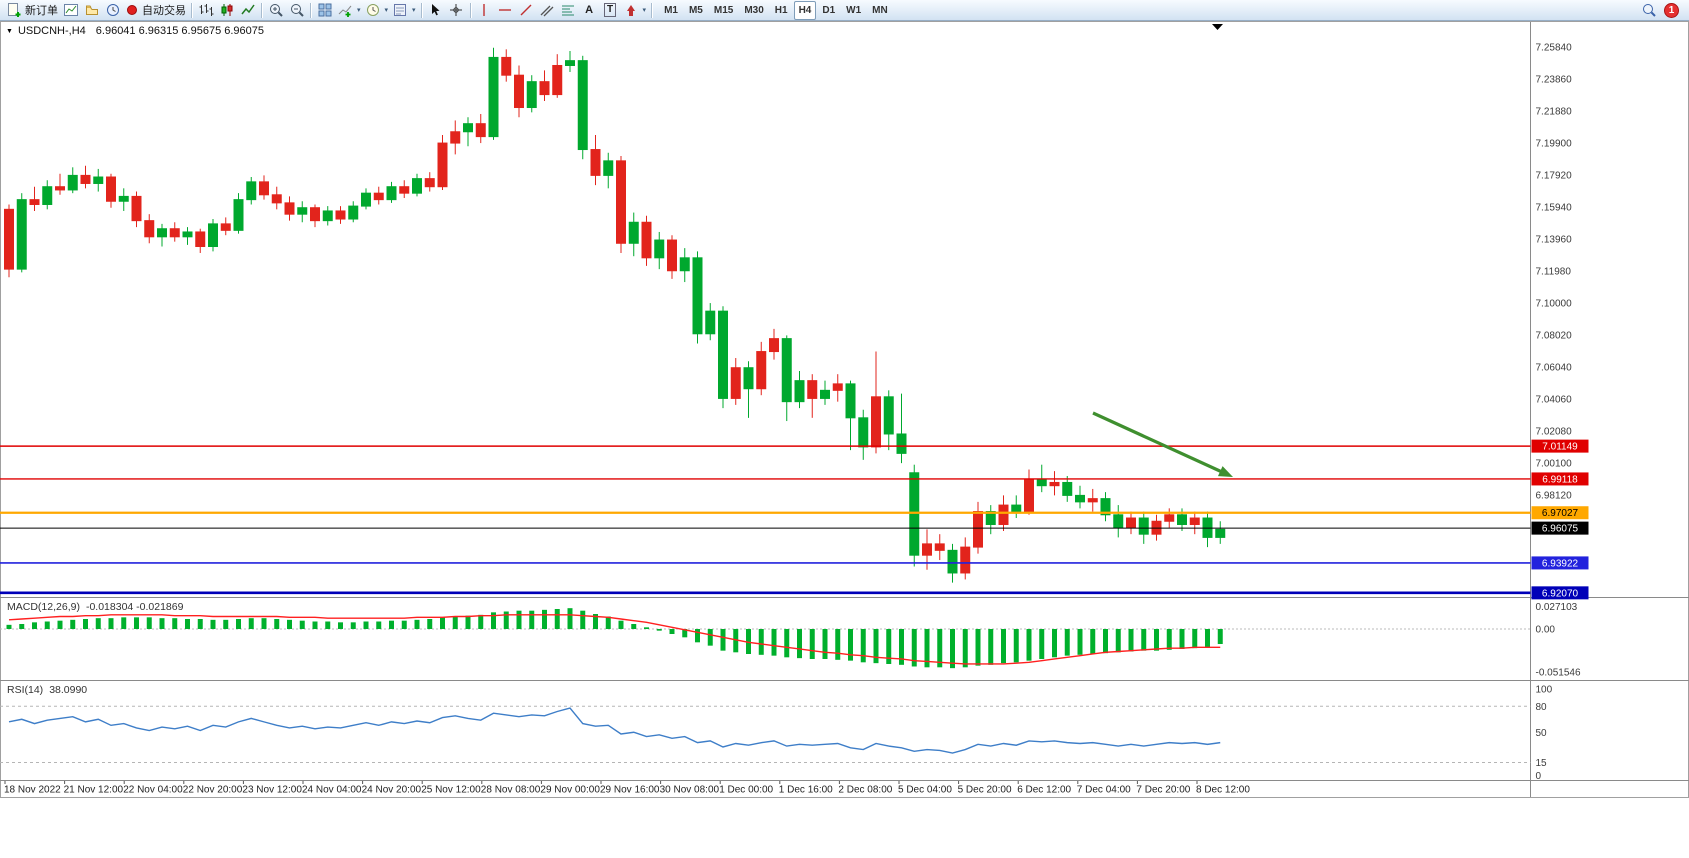 The height and width of the screenshot is (858, 1689). I want to click on svg-text: 6.96075, so click(1560, 529).